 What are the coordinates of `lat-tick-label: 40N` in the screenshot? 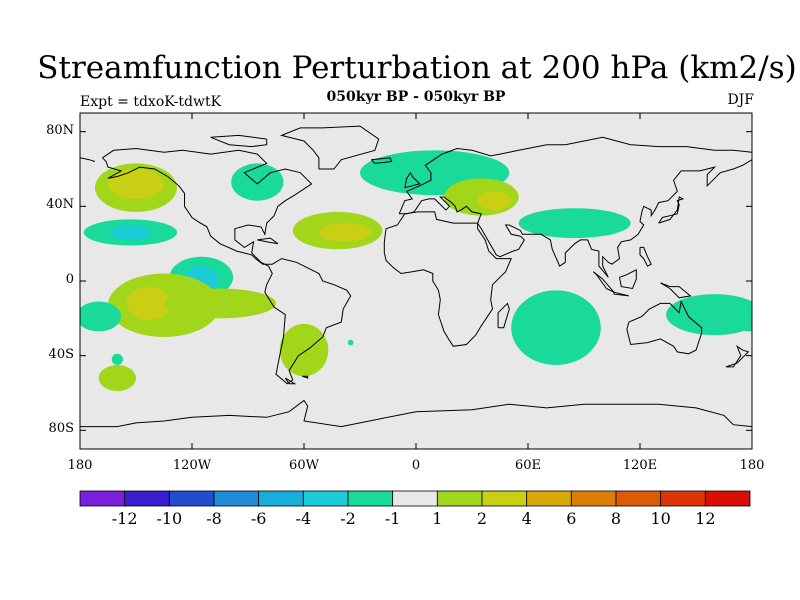 It's located at (60, 205).